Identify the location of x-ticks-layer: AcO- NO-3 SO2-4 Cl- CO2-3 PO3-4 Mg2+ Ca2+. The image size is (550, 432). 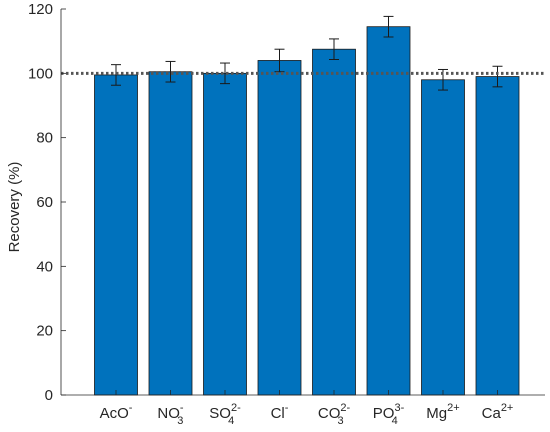
(307, 408).